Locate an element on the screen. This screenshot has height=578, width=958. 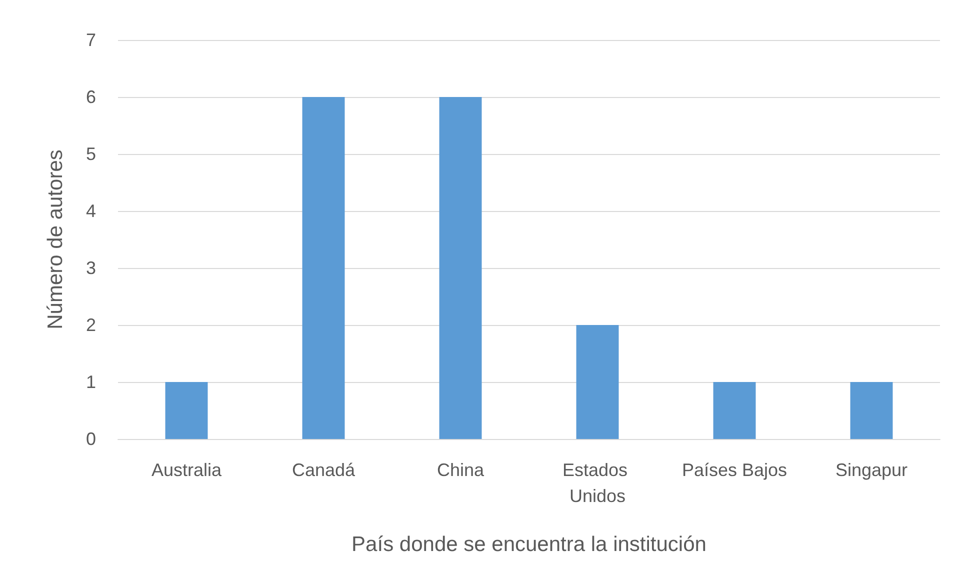
x-axis-title: País donde se encuentra la institución is located at coordinates (529, 544).